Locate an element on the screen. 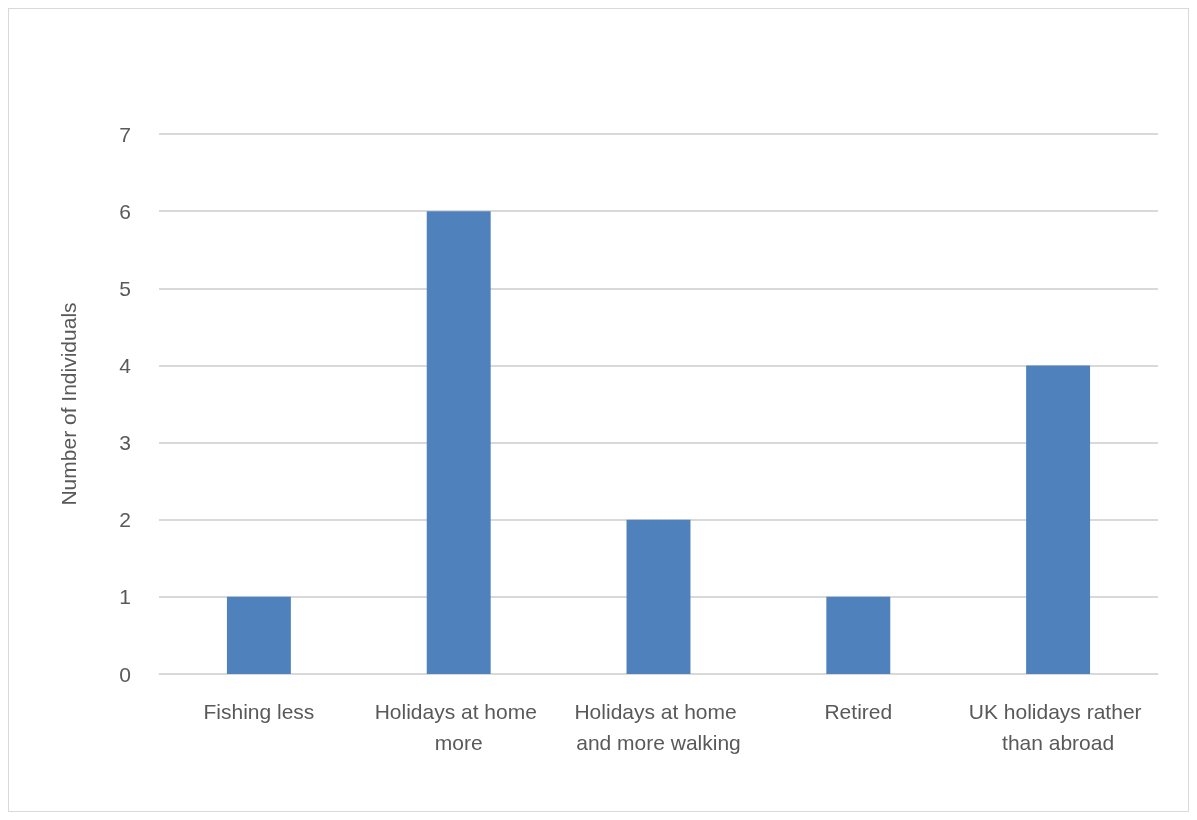 This screenshot has width=1197, height=820. y-tick-label: 4 is located at coordinates (125, 365).